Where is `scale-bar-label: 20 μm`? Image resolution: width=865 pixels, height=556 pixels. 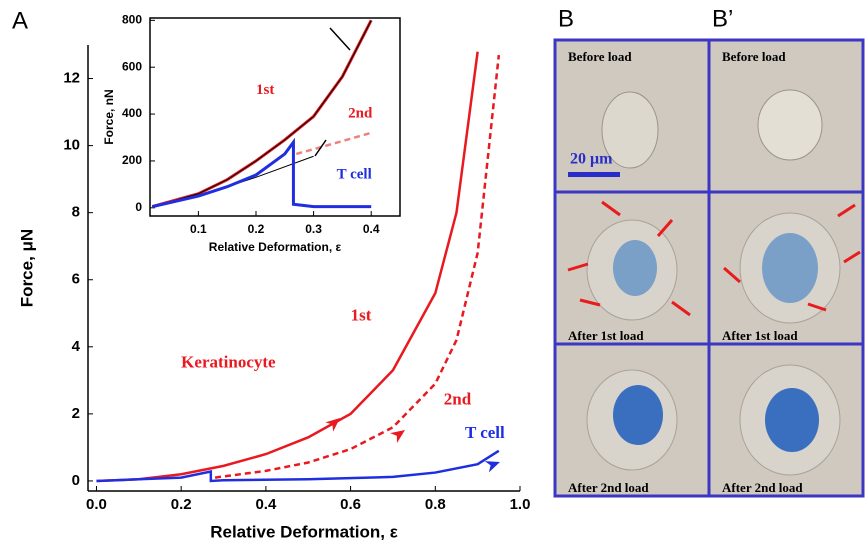
scale-bar-label: 20 μm is located at coordinates (591, 159).